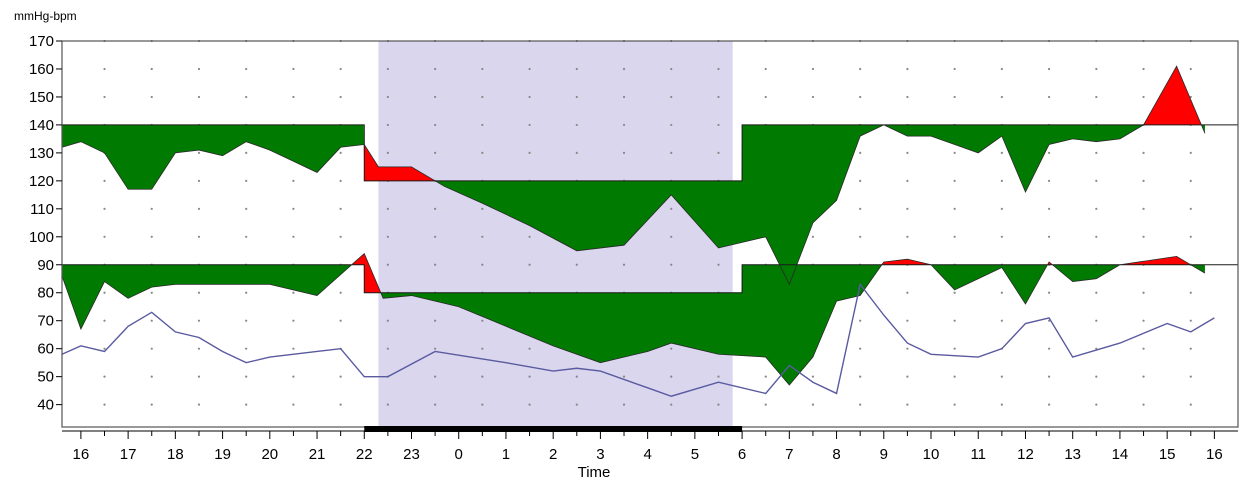 The width and height of the screenshot is (1248, 483). Describe the element at coordinates (41, 69) in the screenshot. I see `y-tick-label: 160` at that location.